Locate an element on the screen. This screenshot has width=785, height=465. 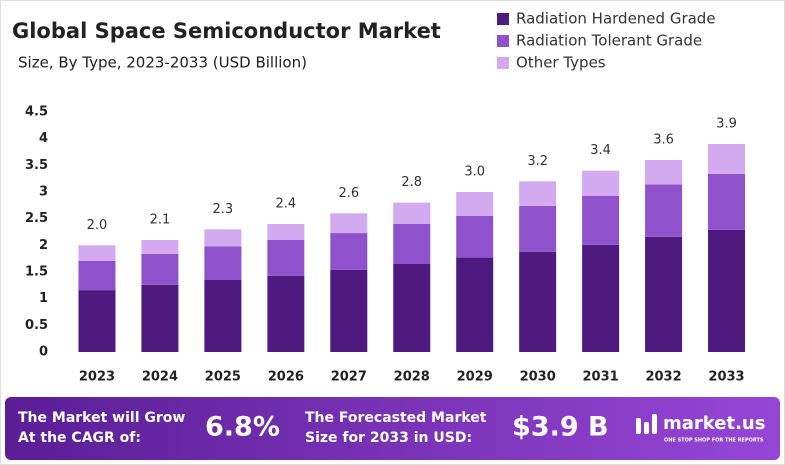
y-tick-label: 1 is located at coordinates (43, 298).